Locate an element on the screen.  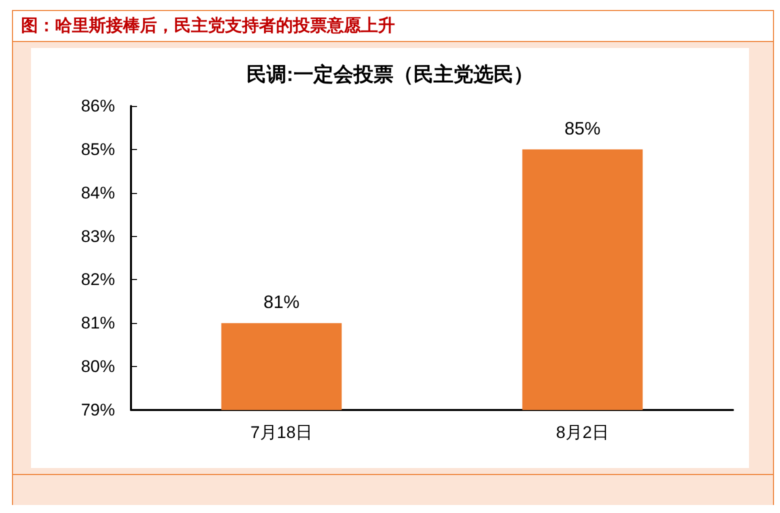
data-label: 85% is located at coordinates (582, 128).